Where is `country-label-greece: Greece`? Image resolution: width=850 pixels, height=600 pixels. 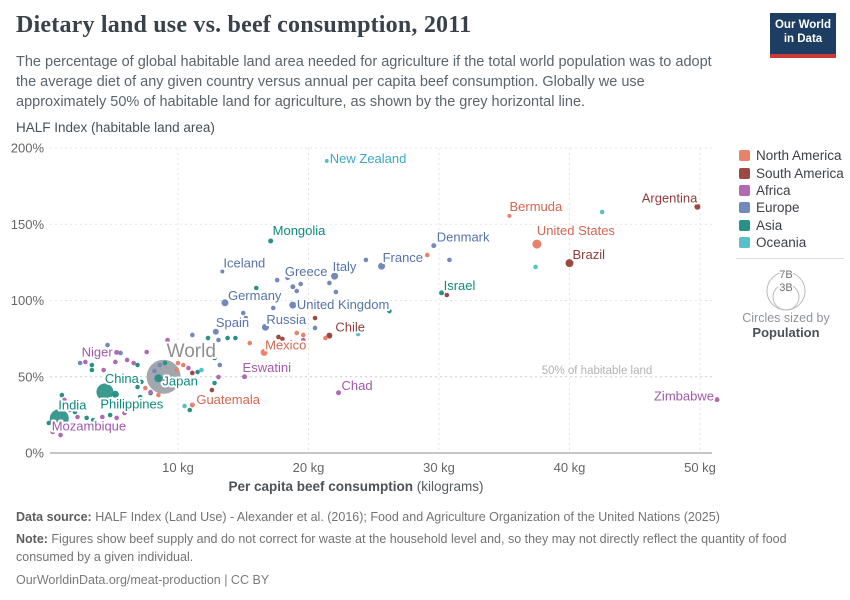 country-label-greece: Greece is located at coordinates (306, 271).